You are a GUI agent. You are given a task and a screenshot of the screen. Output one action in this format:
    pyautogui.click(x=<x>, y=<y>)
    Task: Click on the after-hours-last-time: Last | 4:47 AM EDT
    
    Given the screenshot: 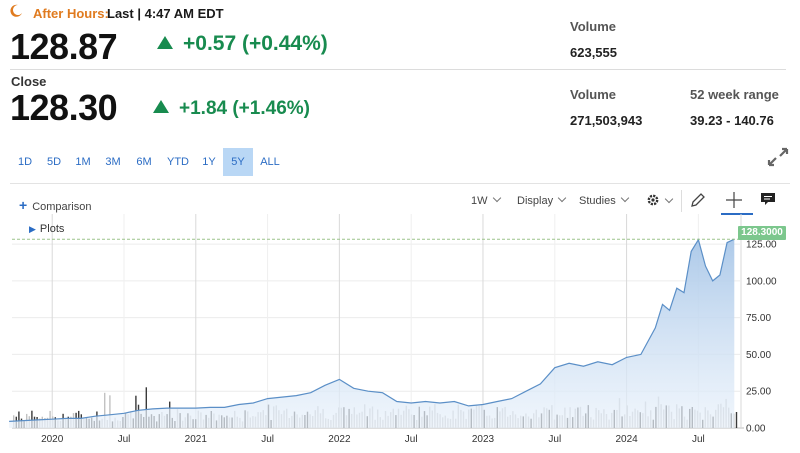 What is the action you would take?
    pyautogui.click(x=165, y=13)
    